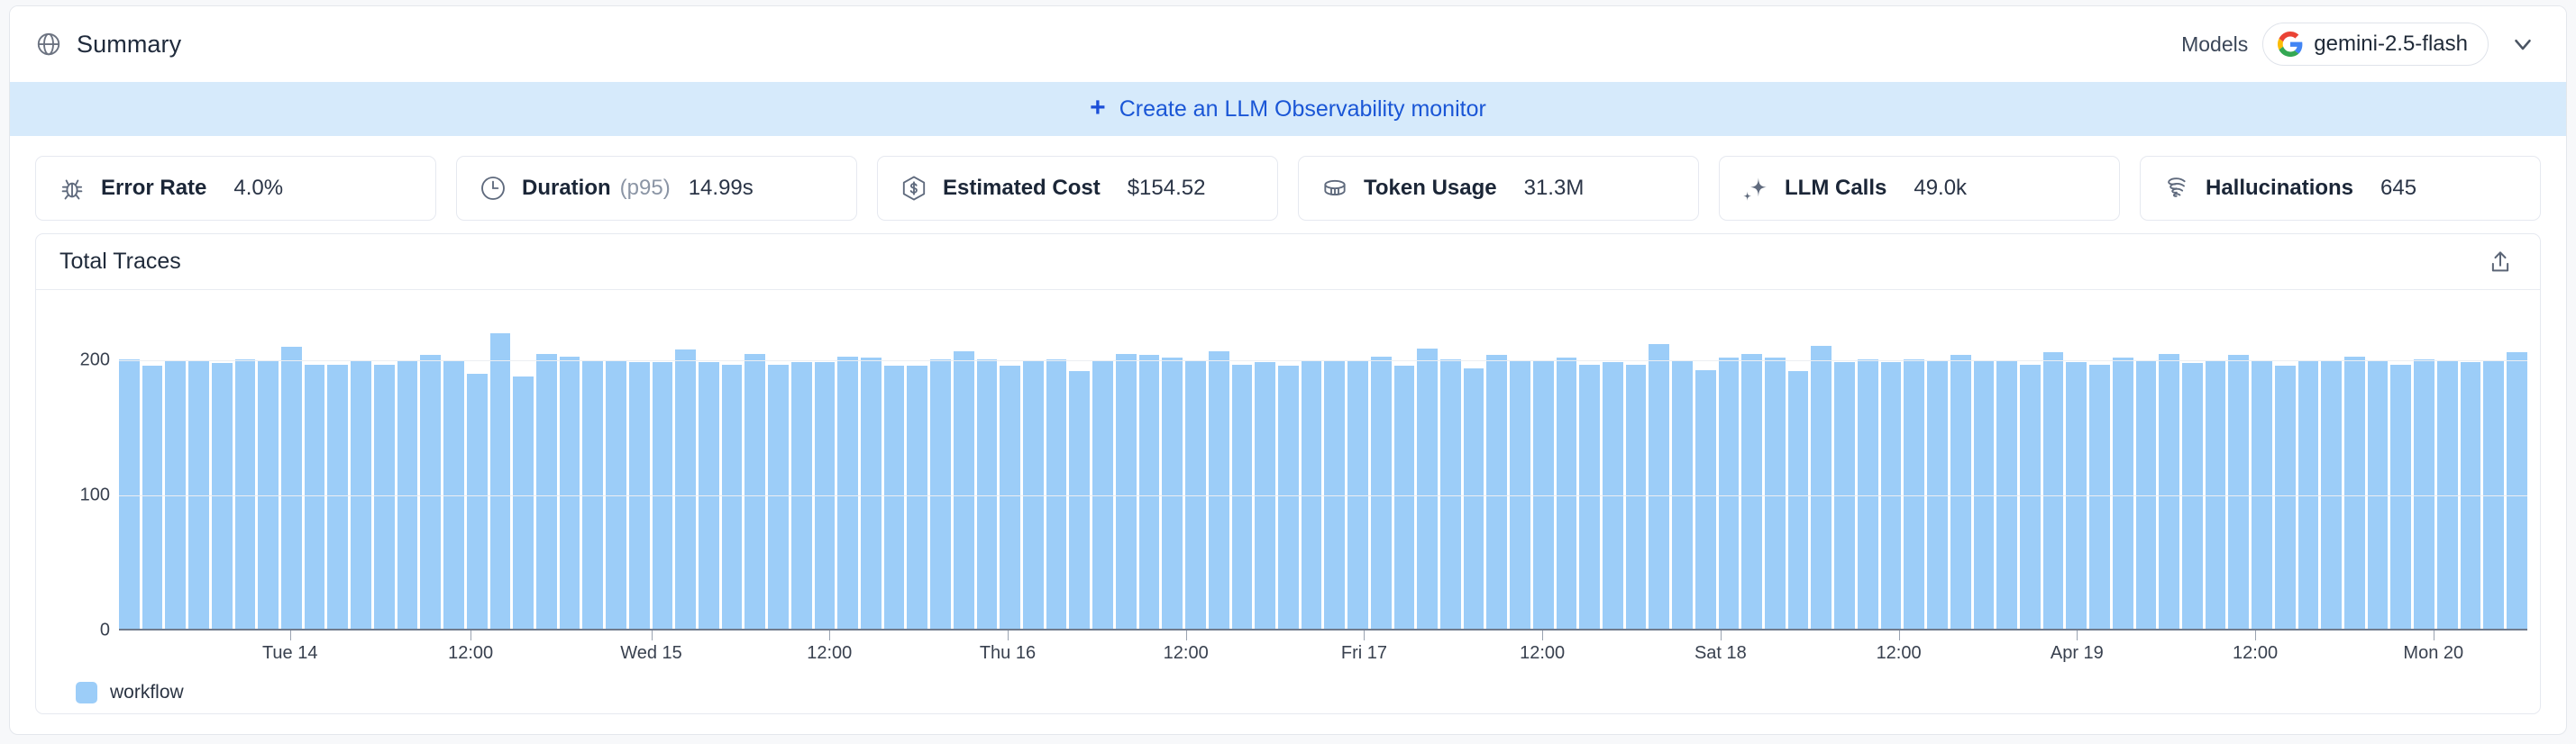 This screenshot has height=744, width=2576. I want to click on metric-card-estimated-cost: Estimated Cost $154.52, so click(1077, 188).